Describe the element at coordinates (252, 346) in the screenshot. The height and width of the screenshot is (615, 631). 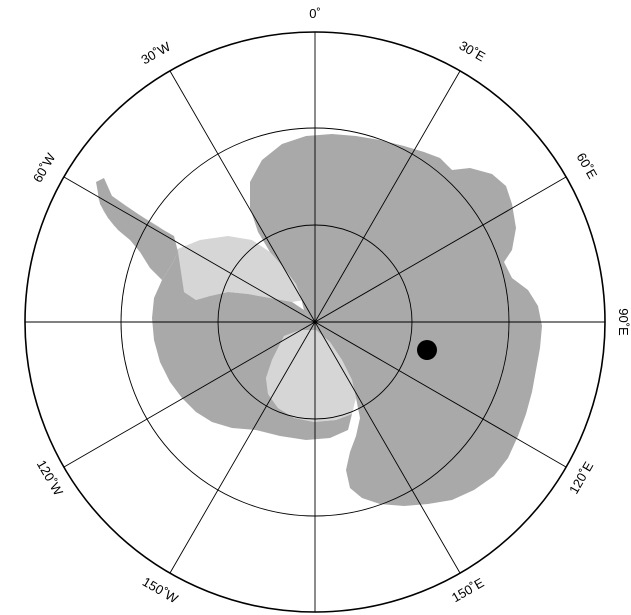
I see `west-antarctica` at that location.